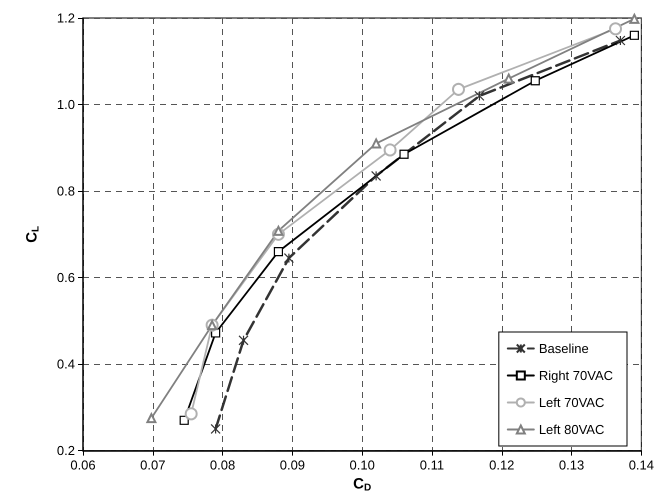 The image size is (657, 498). Describe the element at coordinates (641, 465) in the screenshot. I see `x-tick-label: 0.14` at that location.